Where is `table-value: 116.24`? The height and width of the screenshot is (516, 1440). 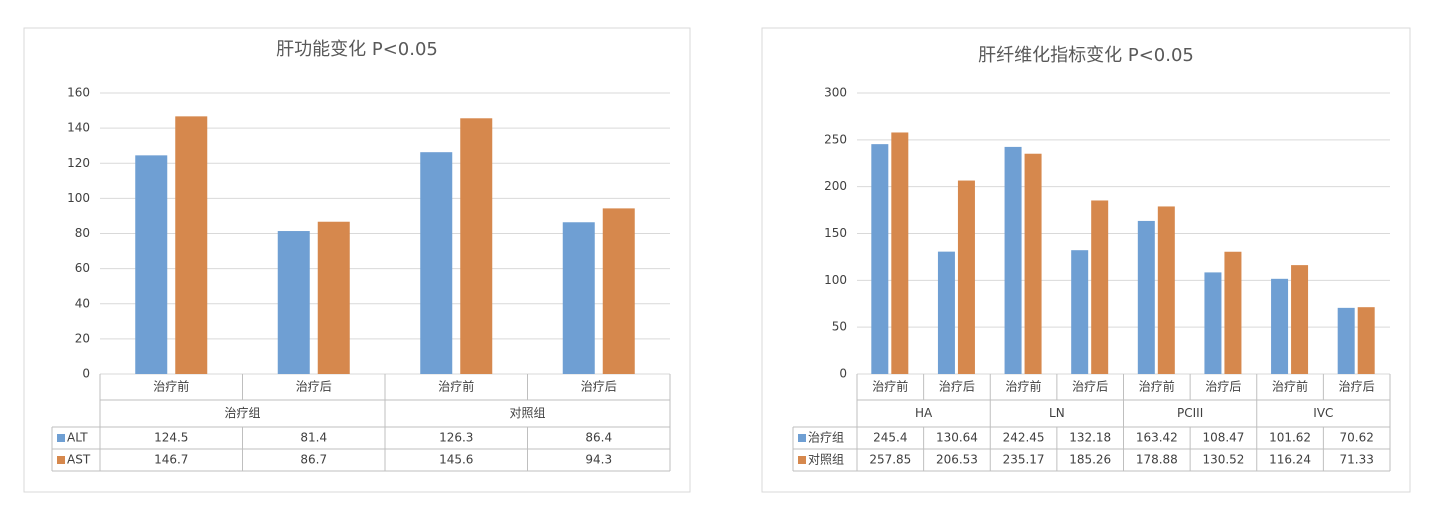 table-value: 116.24 is located at coordinates (1290, 460).